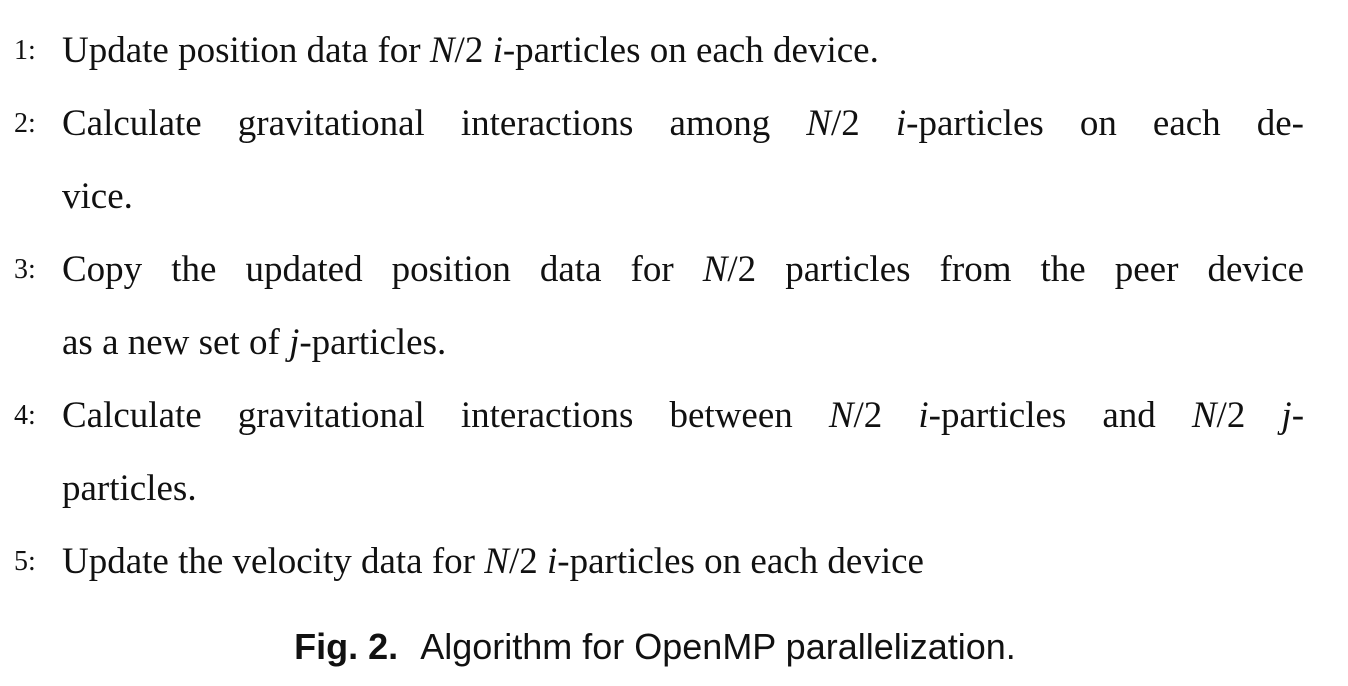  What do you see at coordinates (25, 269) in the screenshot?
I see `step-number: 3:` at bounding box center [25, 269].